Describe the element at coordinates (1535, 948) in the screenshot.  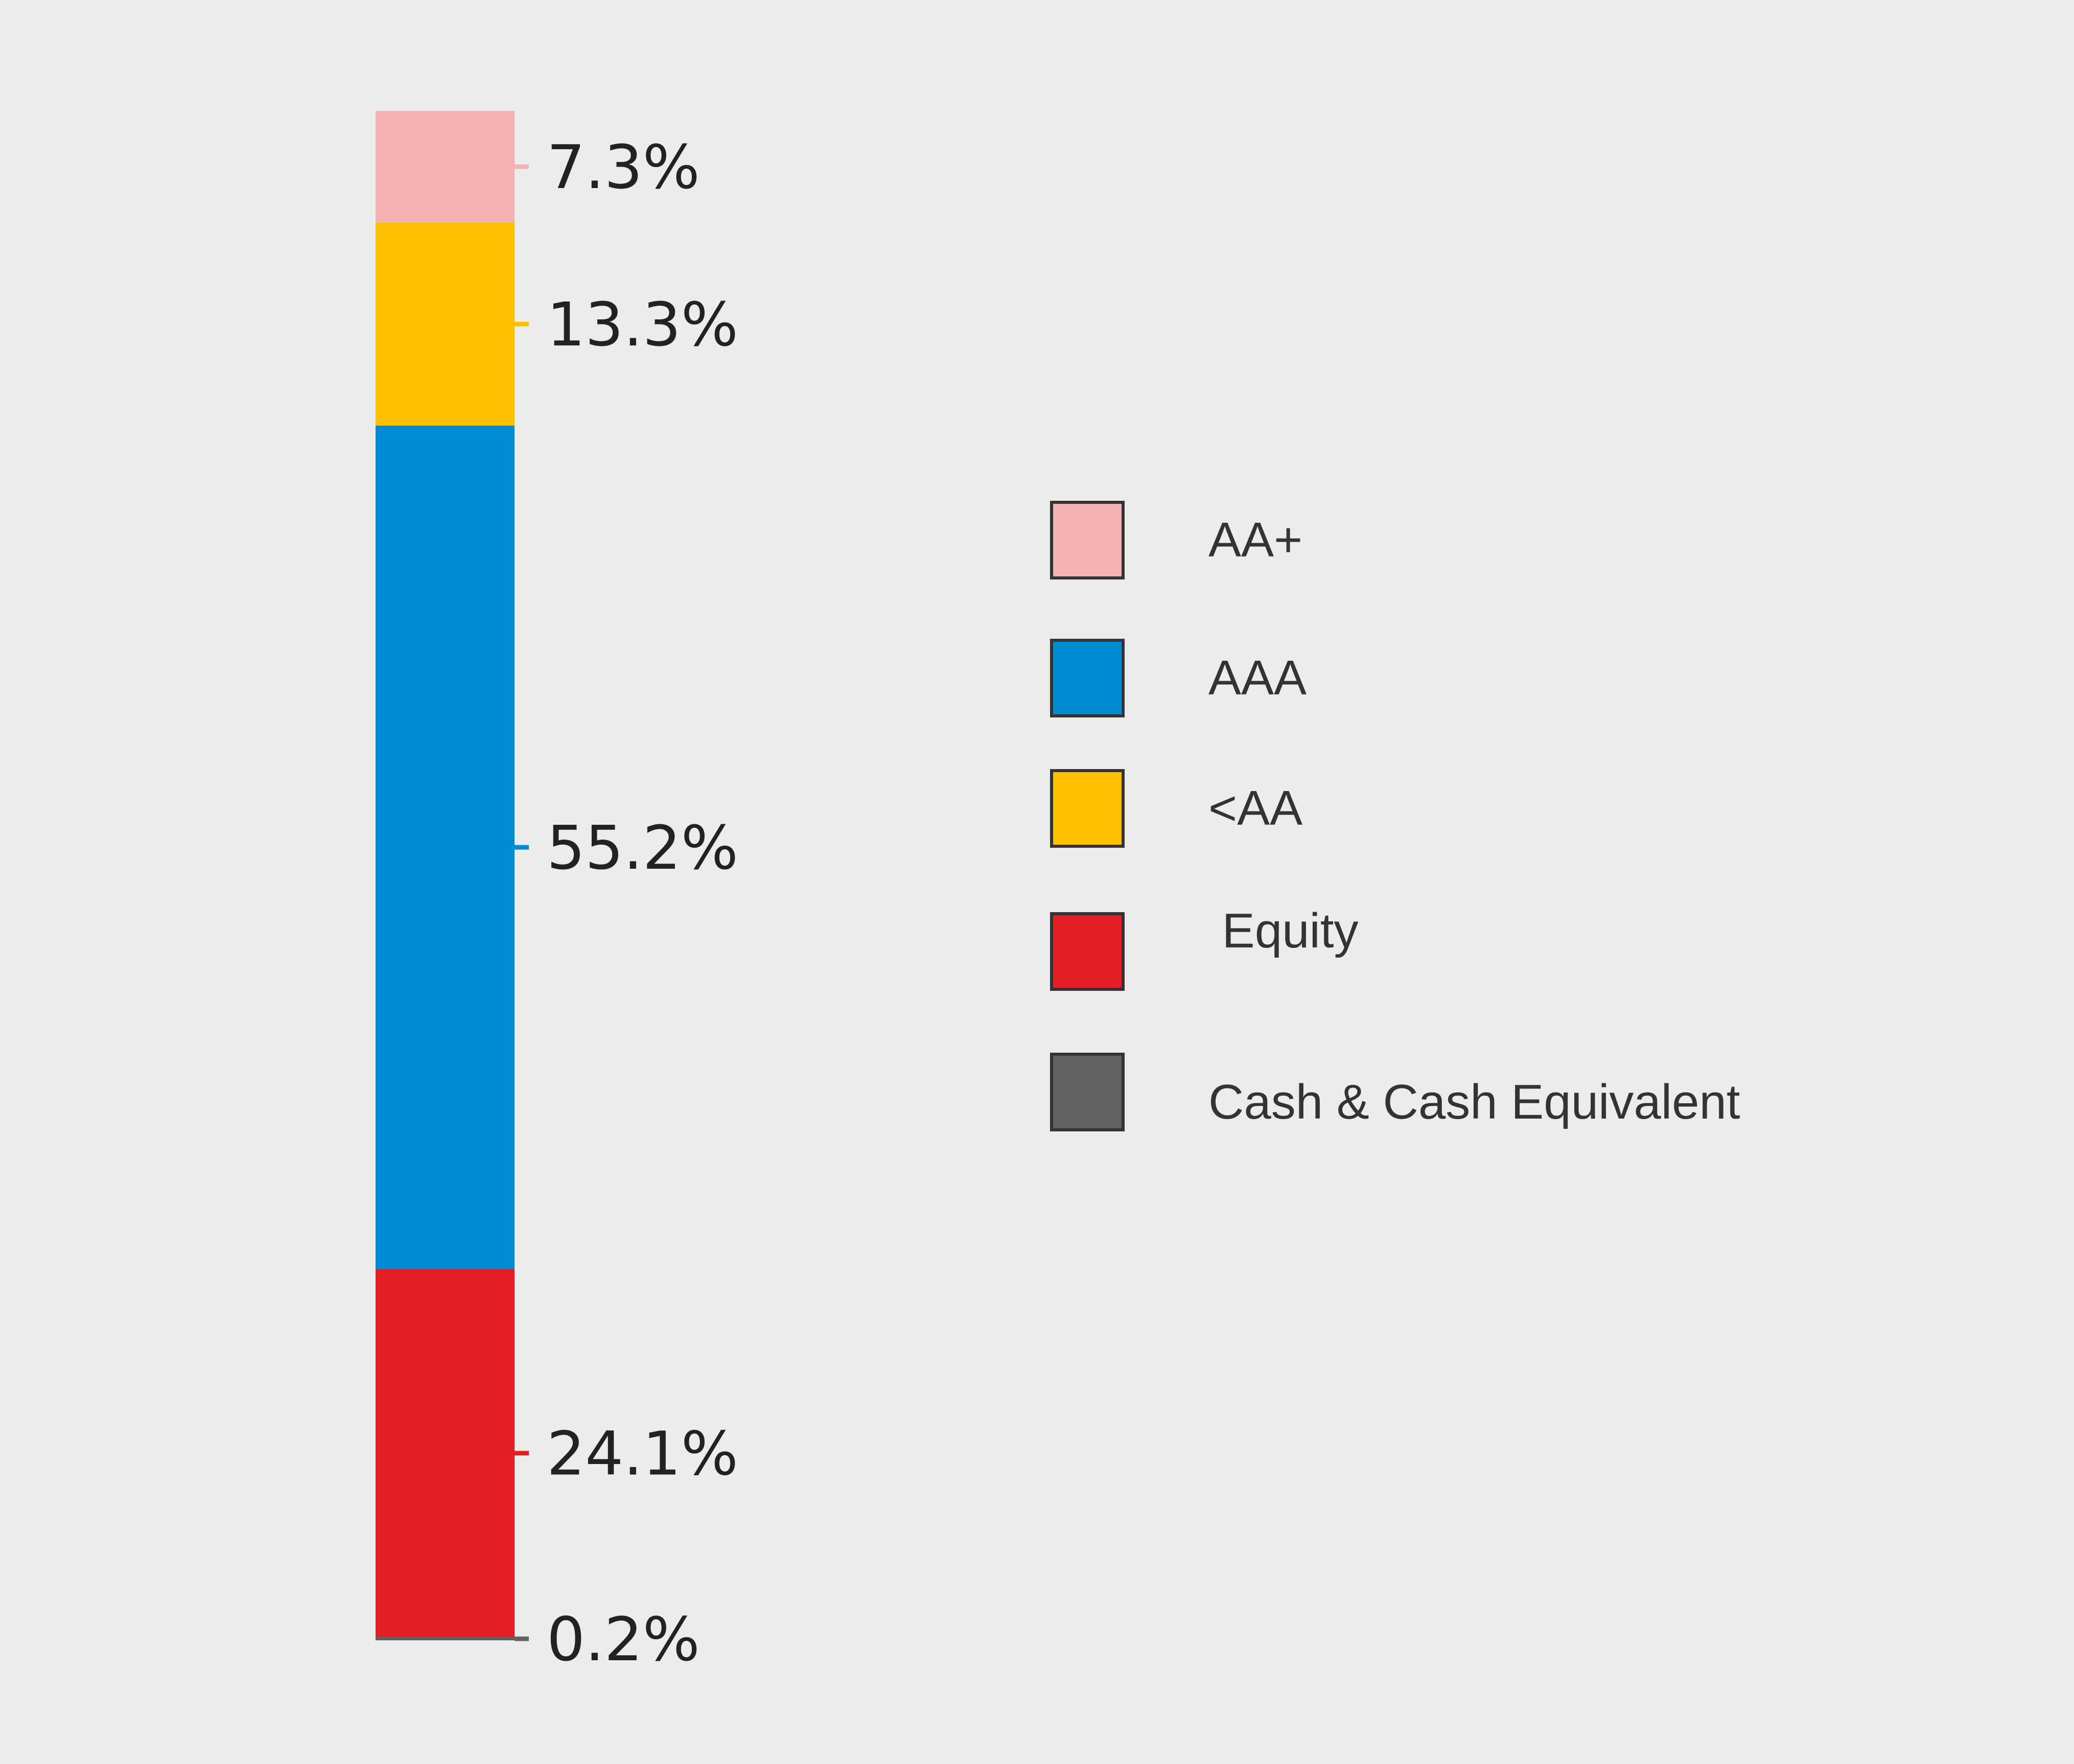
I see `legend-item-equity: Equity` at that location.